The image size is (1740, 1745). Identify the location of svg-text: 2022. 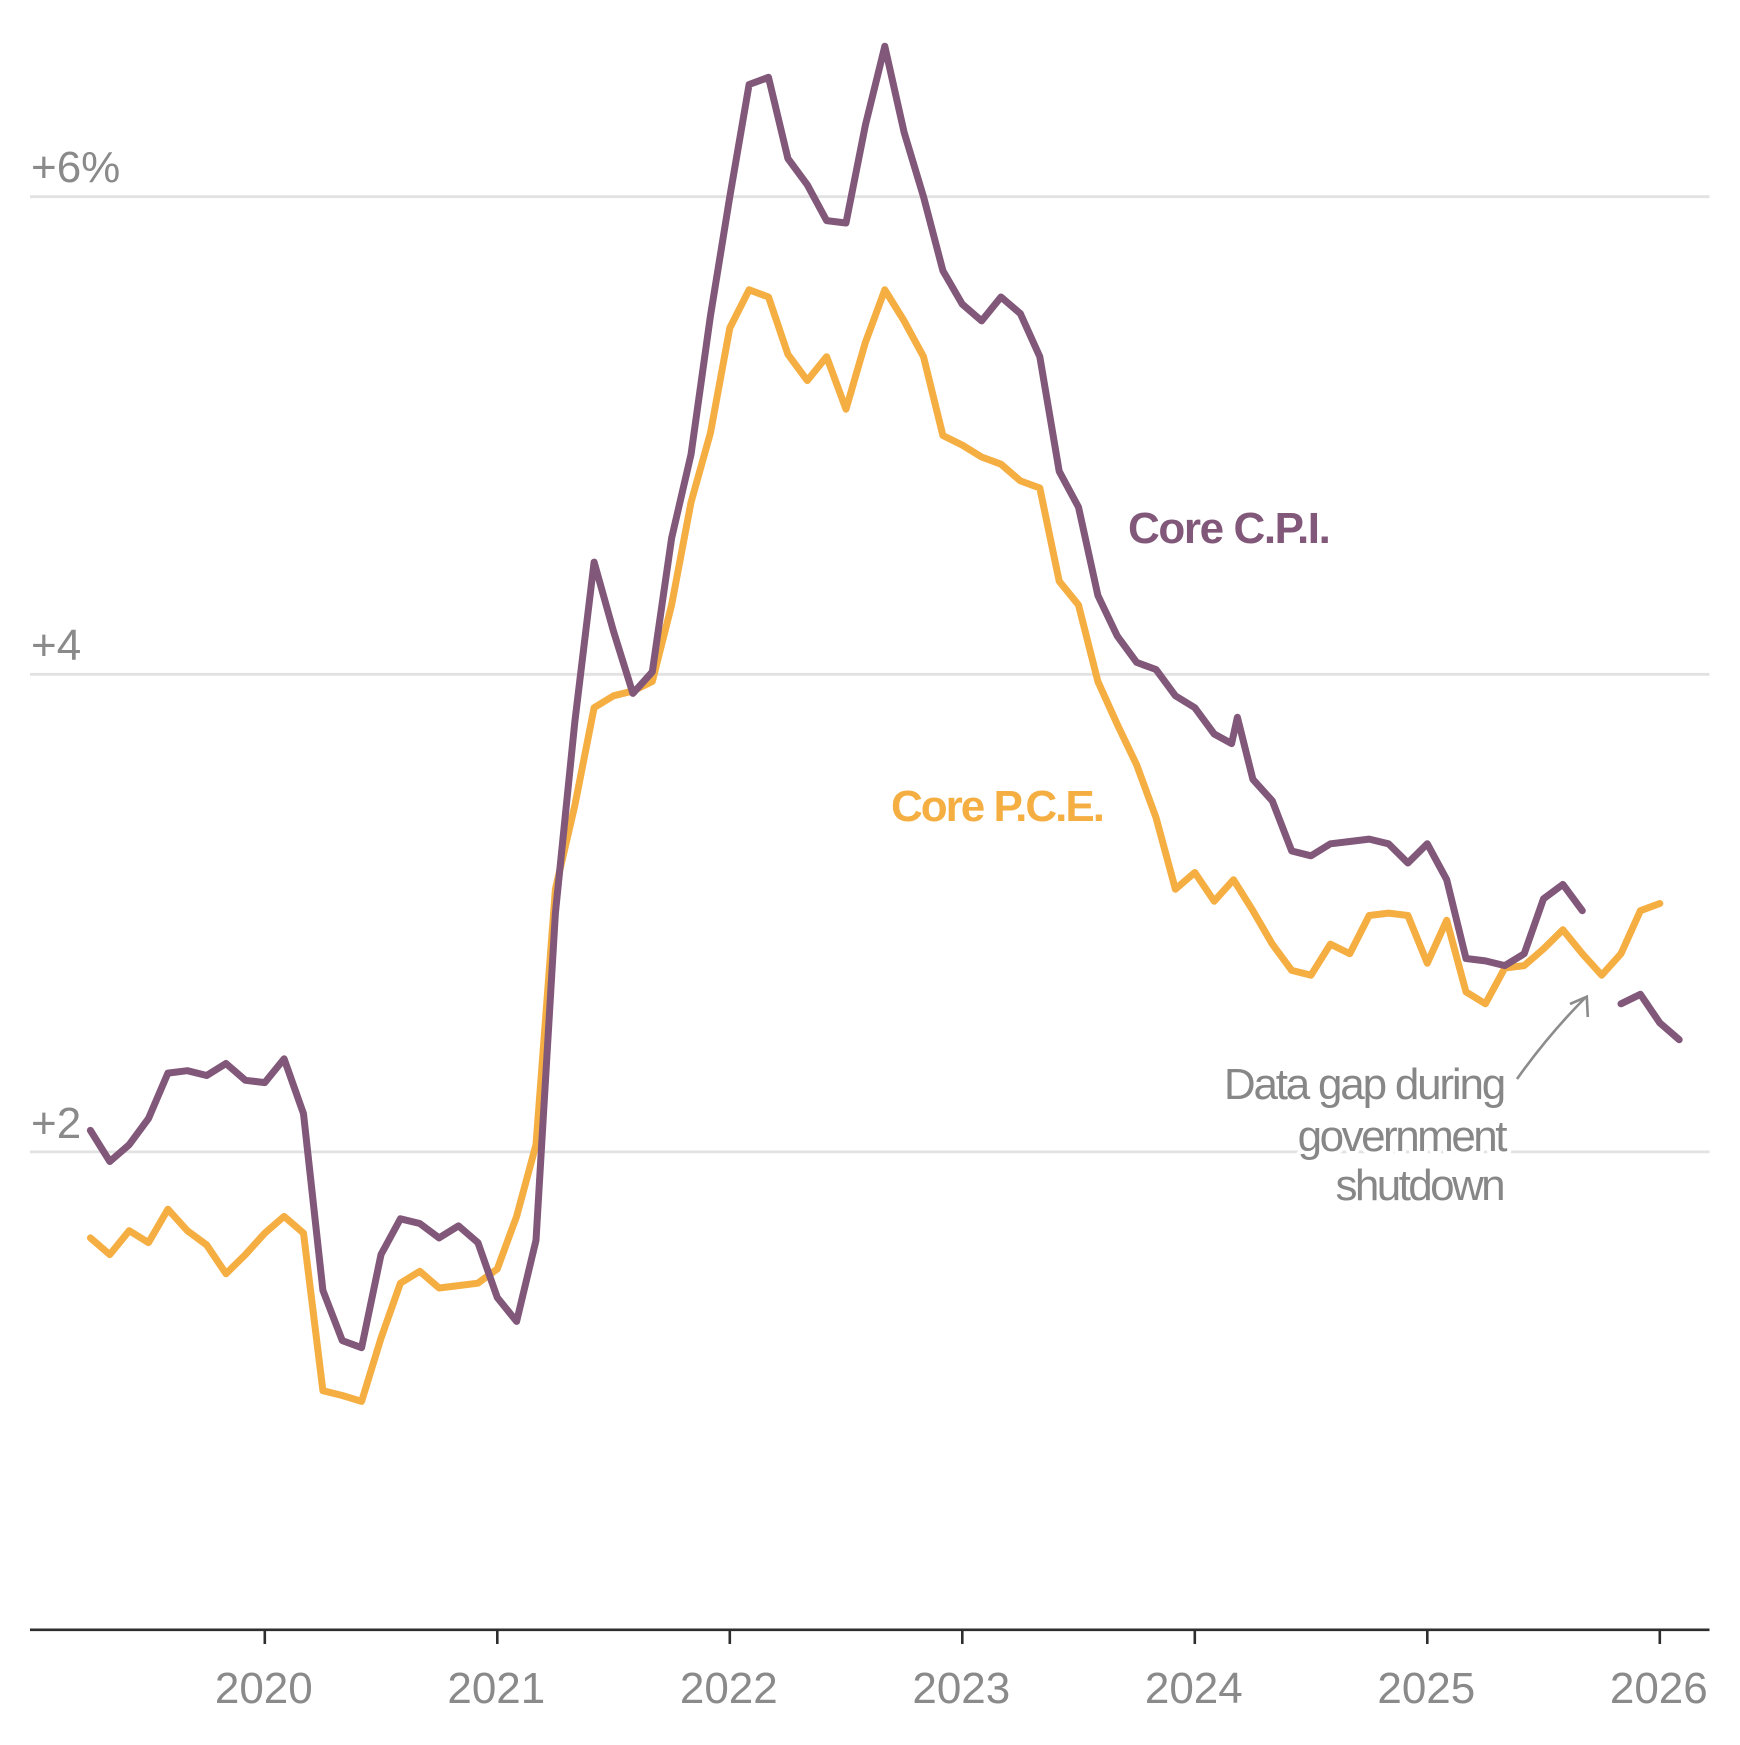
(729, 1688).